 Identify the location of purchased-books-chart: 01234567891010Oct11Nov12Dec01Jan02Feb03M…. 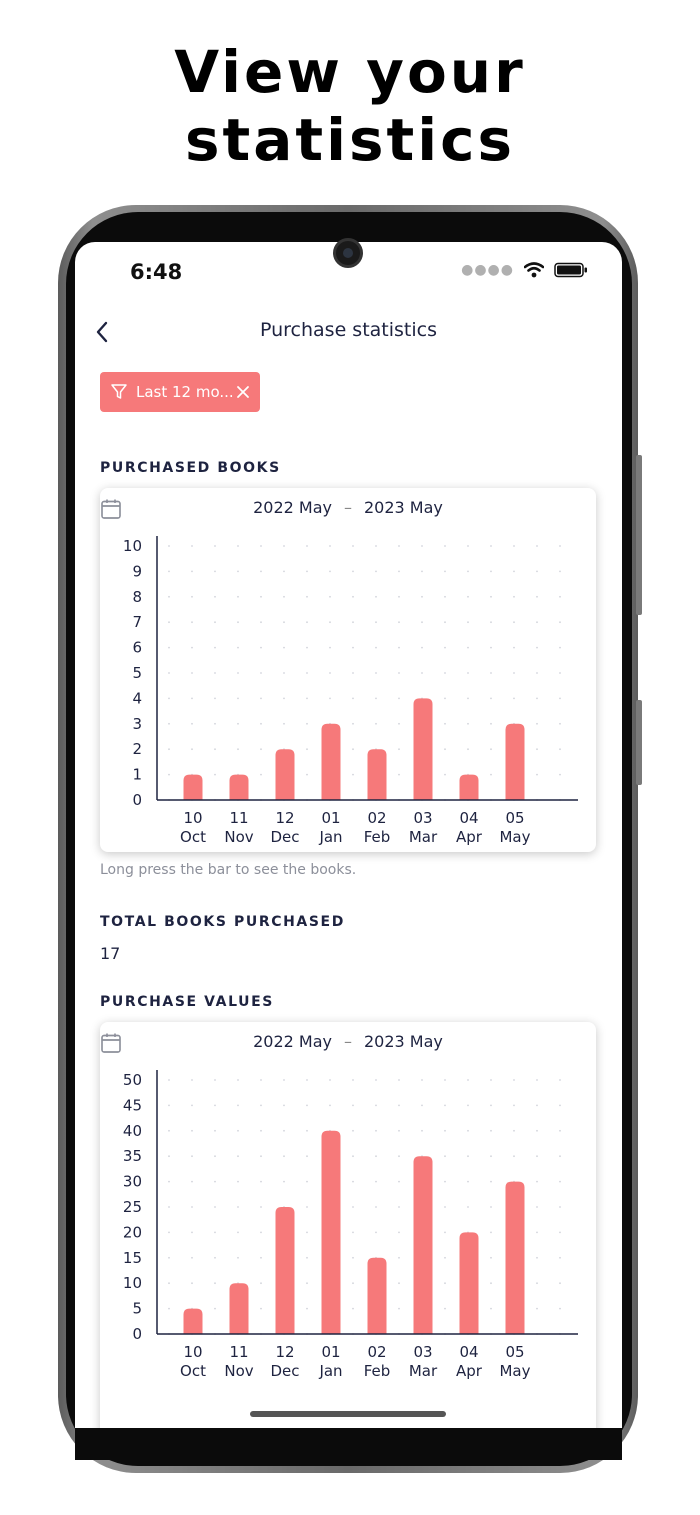
(350, 691).